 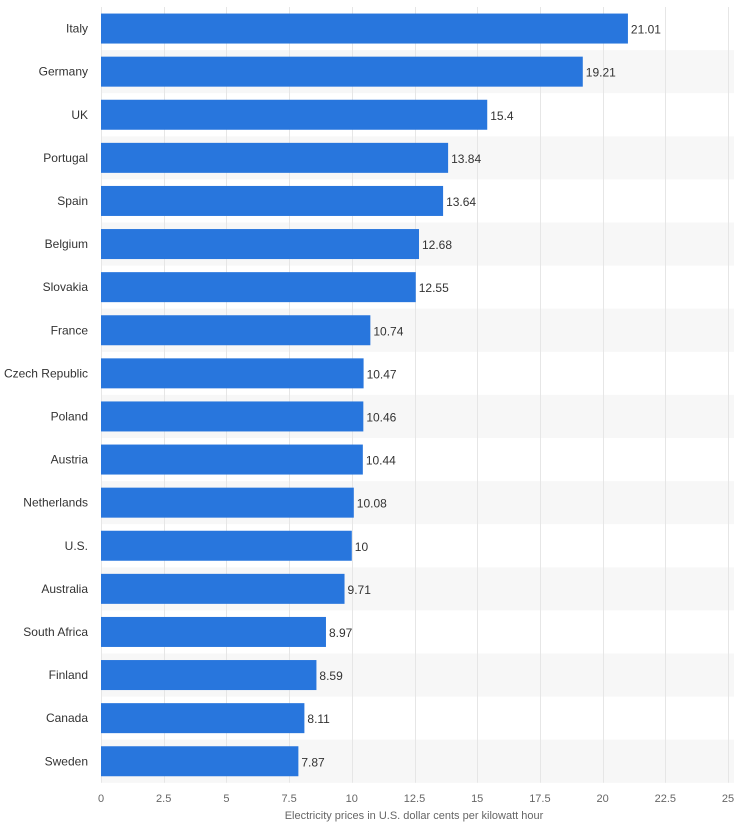 I want to click on data-label: 12.68, so click(x=437, y=245).